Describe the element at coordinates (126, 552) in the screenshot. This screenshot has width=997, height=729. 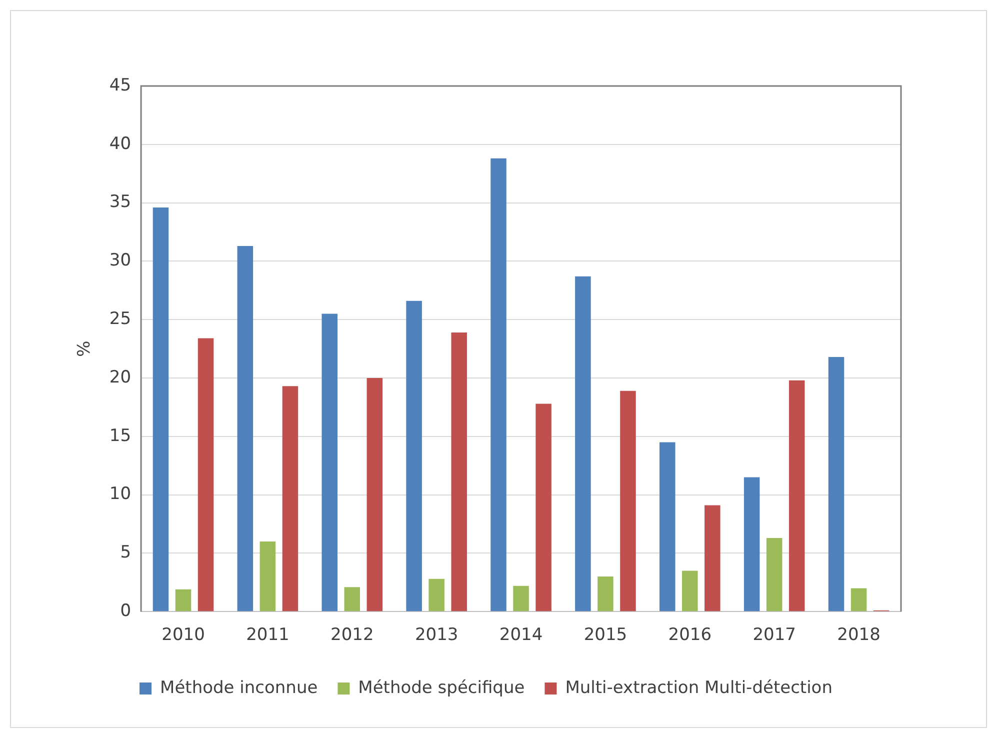
I see `y-tick-label: 5` at that location.